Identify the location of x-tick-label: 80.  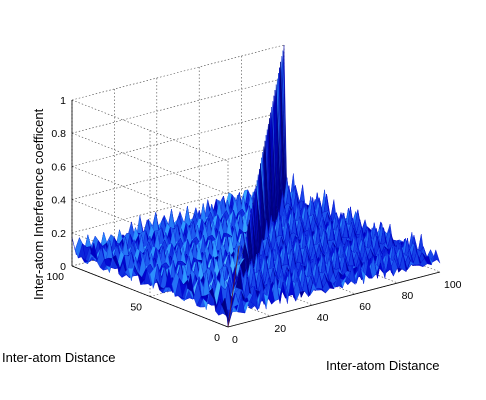
(408, 296).